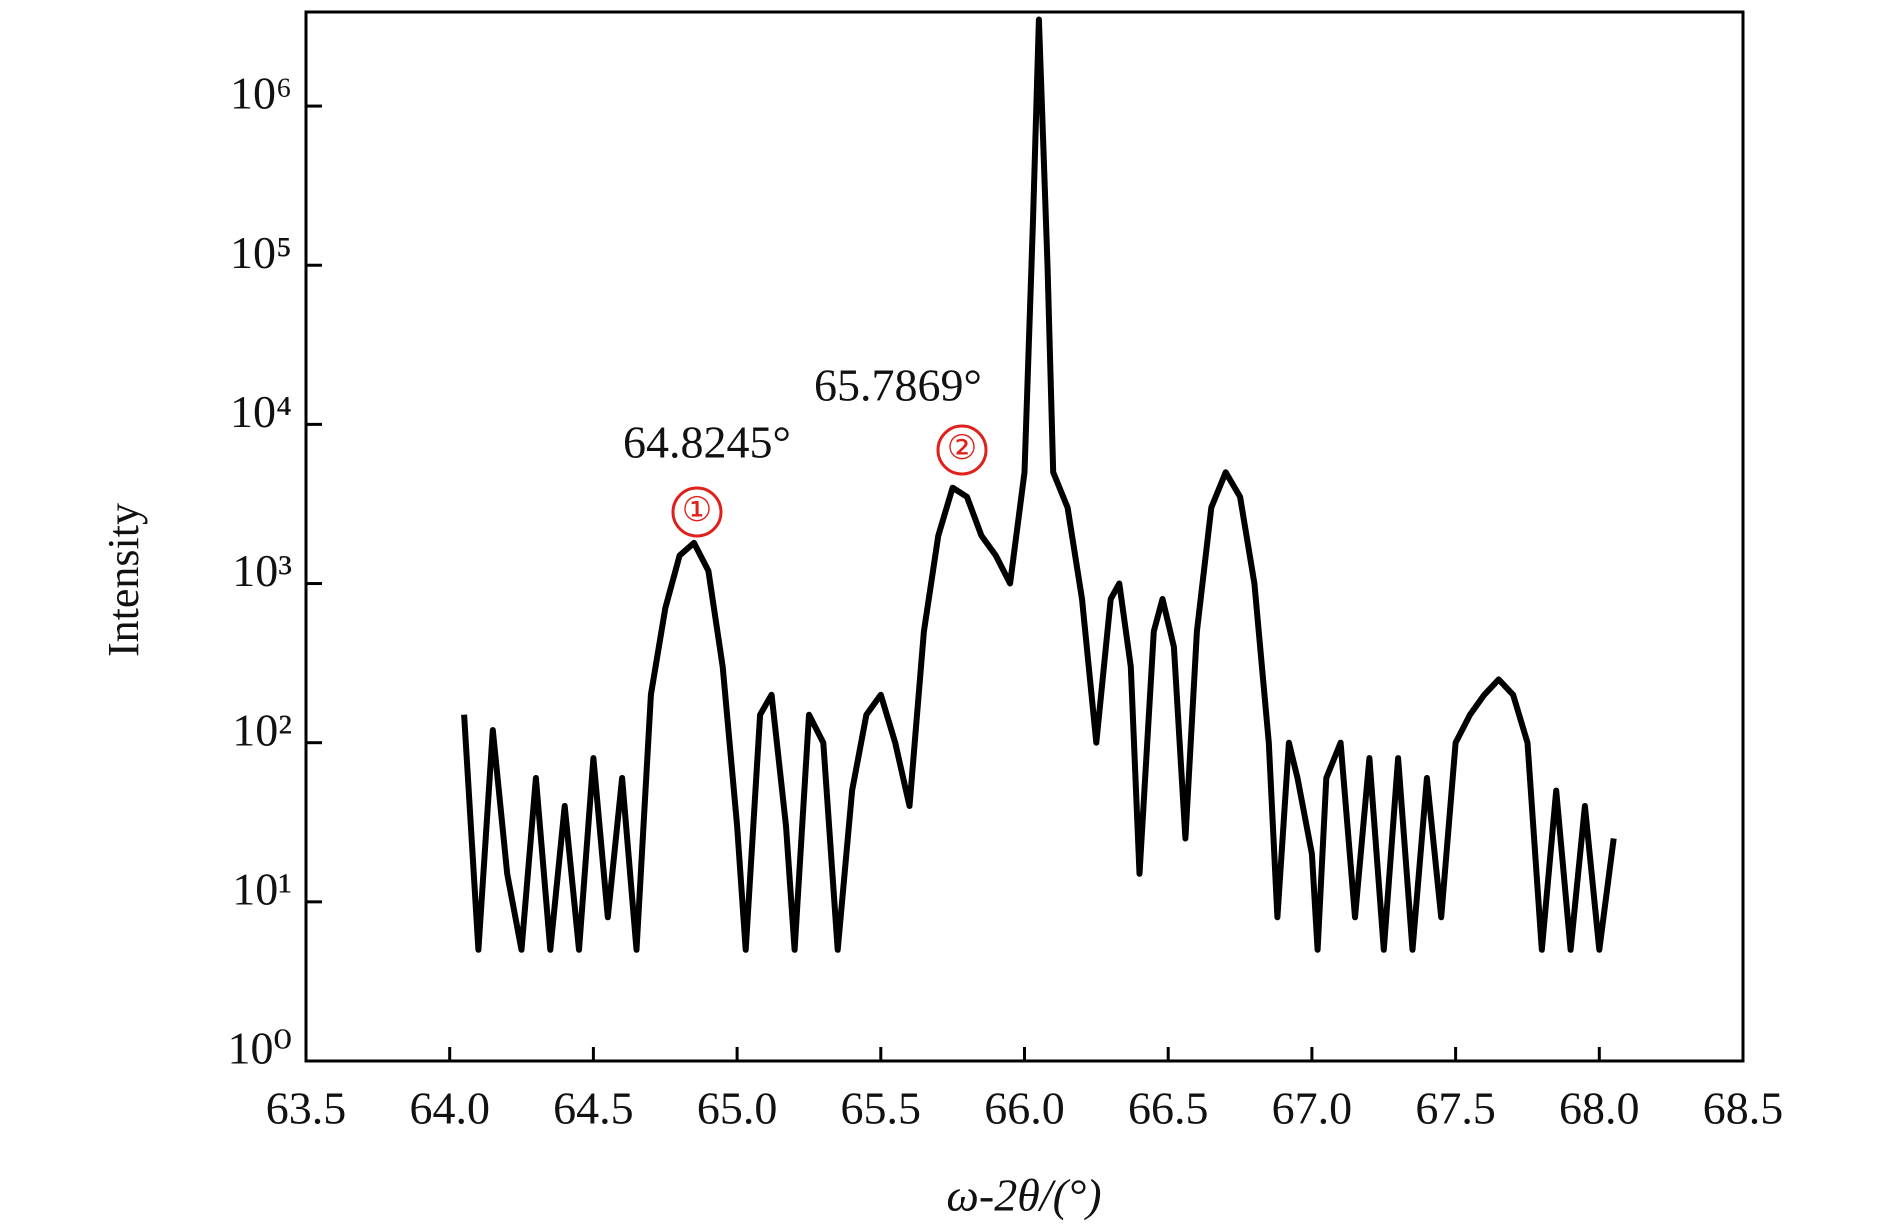 The image size is (1890, 1229). What do you see at coordinates (737, 1108) in the screenshot?
I see `x-tick-label: 65.0` at bounding box center [737, 1108].